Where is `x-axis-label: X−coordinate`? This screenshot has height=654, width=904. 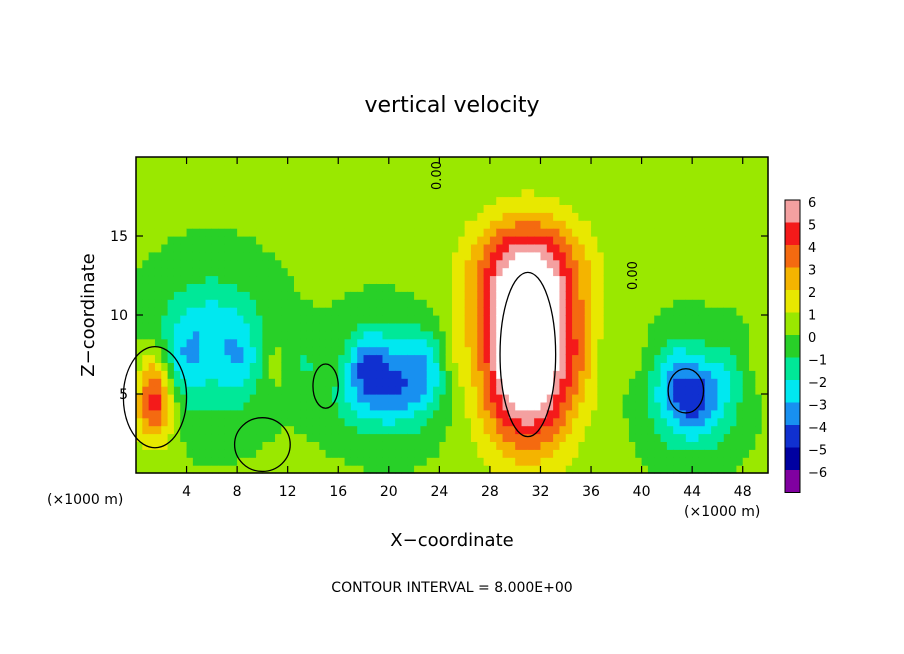 x-axis-label: X−coordinate is located at coordinates (451, 540).